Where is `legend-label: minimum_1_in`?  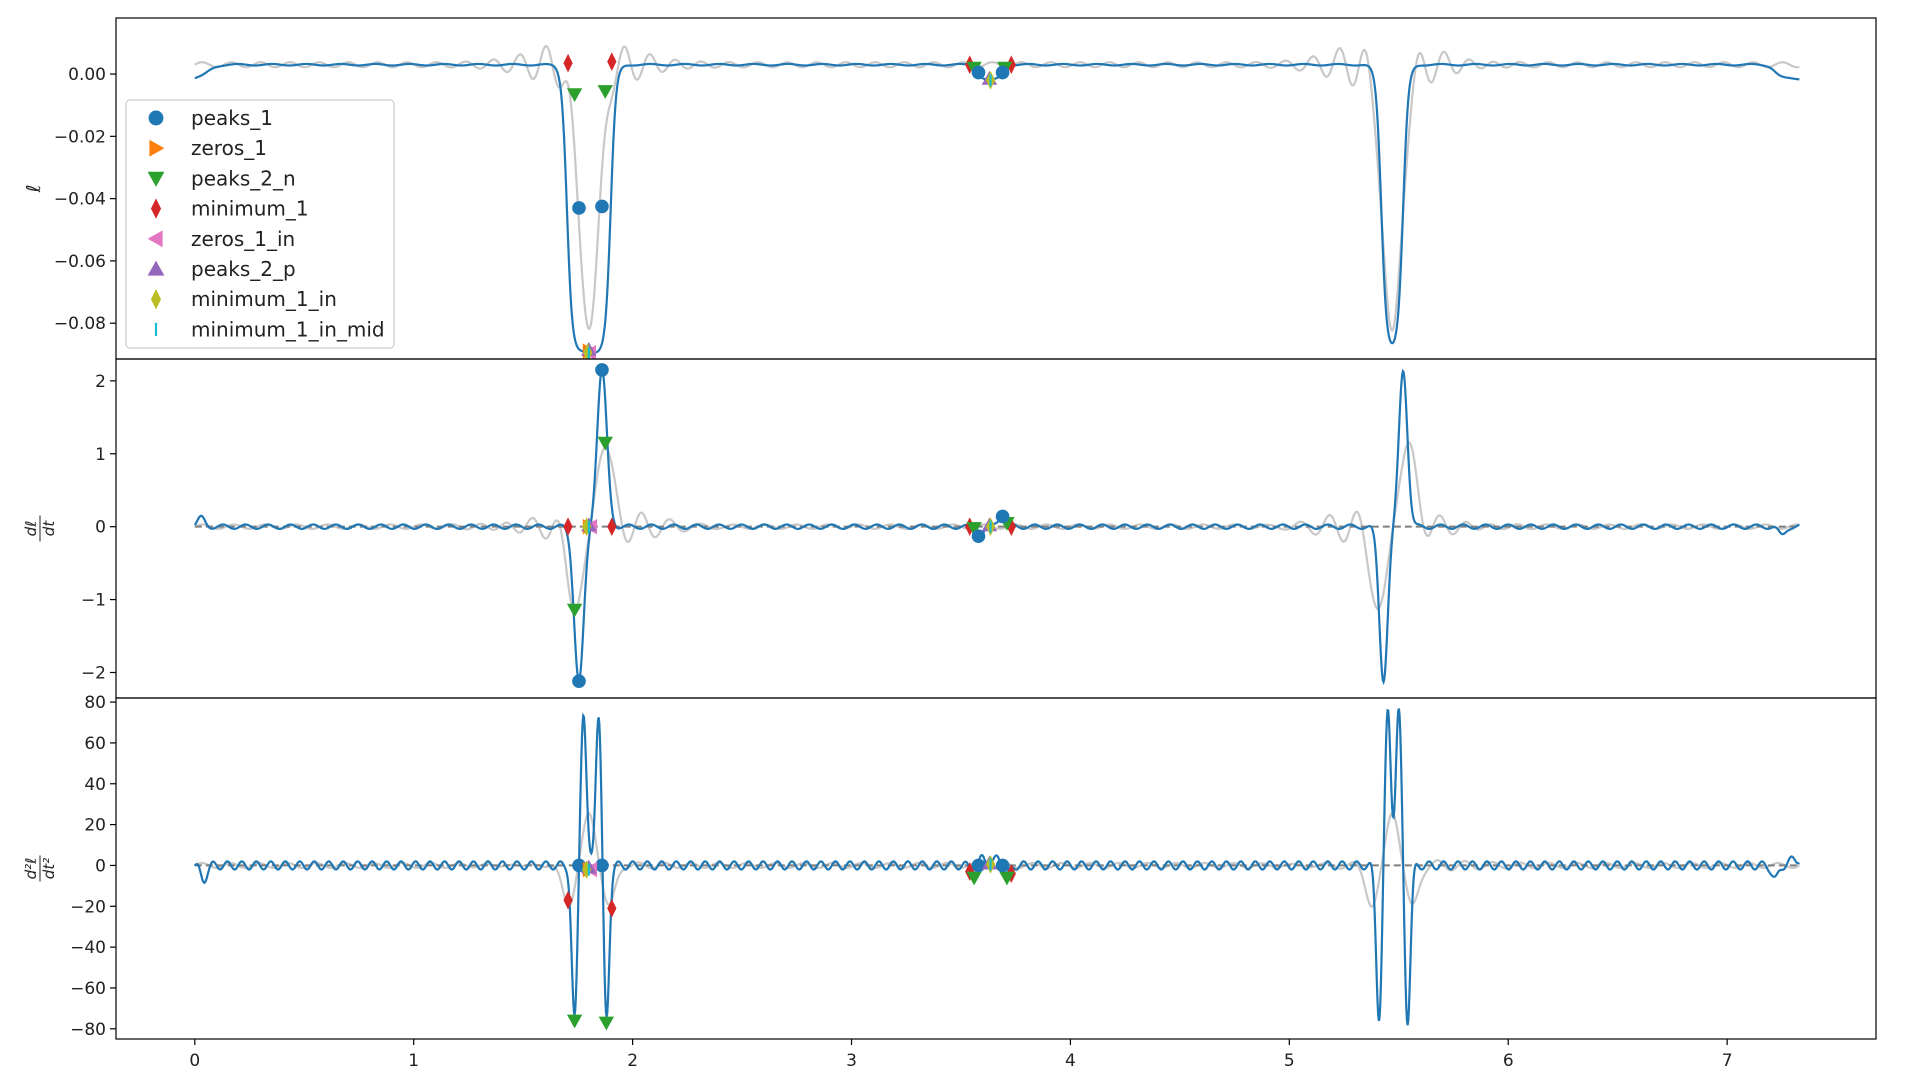
legend-label: minimum_1_in is located at coordinates (264, 299).